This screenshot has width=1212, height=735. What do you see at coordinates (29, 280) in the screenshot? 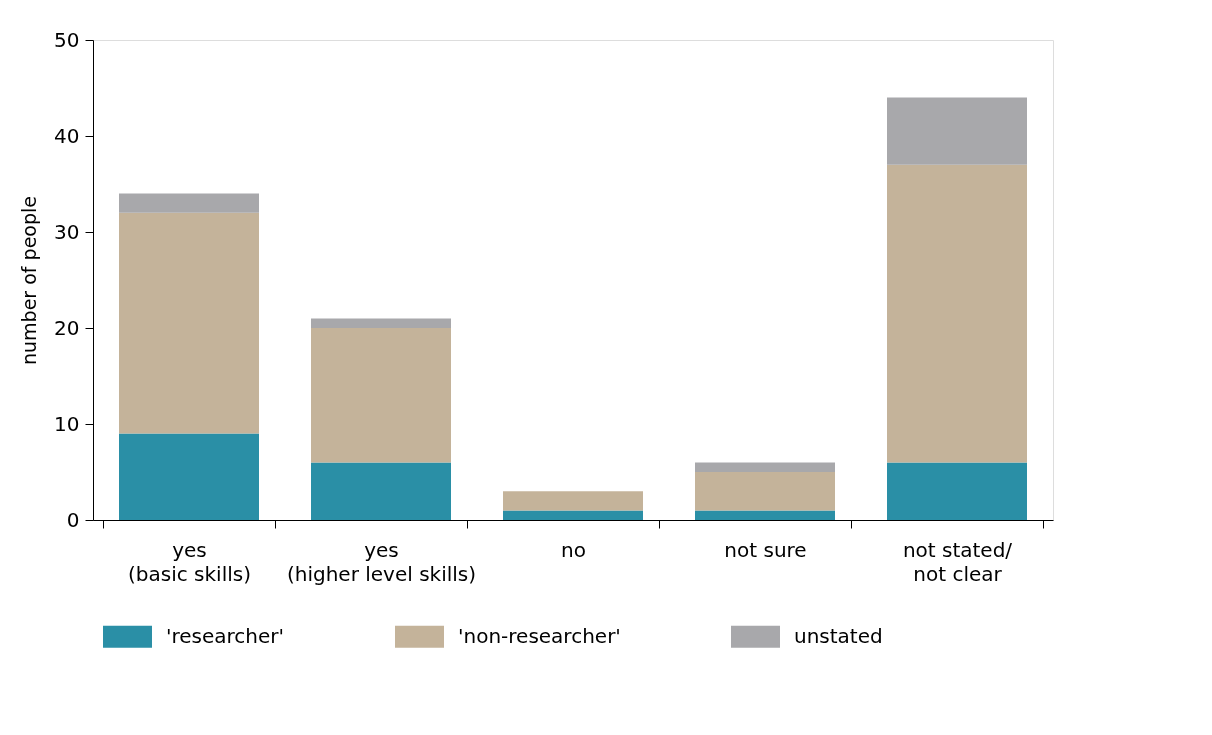
I see `y-axis-title: number of people` at bounding box center [29, 280].